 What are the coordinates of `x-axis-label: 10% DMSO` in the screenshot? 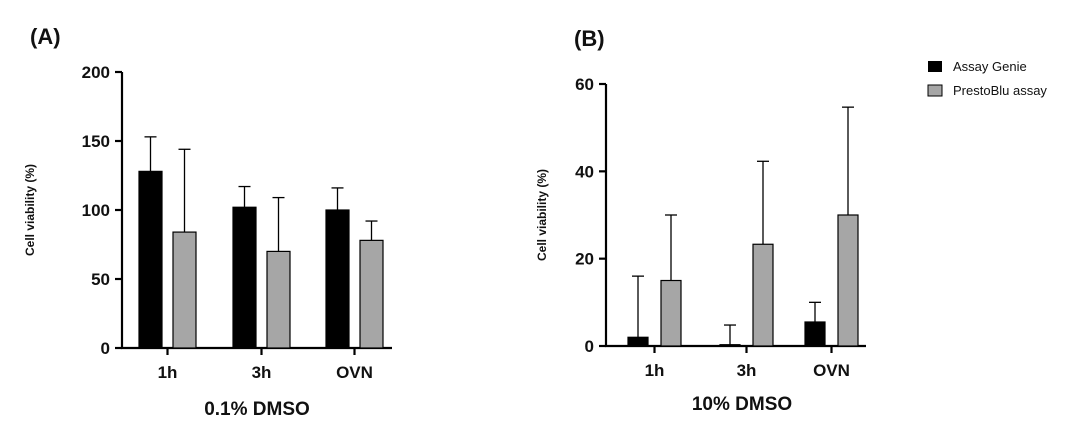 It's located at (742, 404).